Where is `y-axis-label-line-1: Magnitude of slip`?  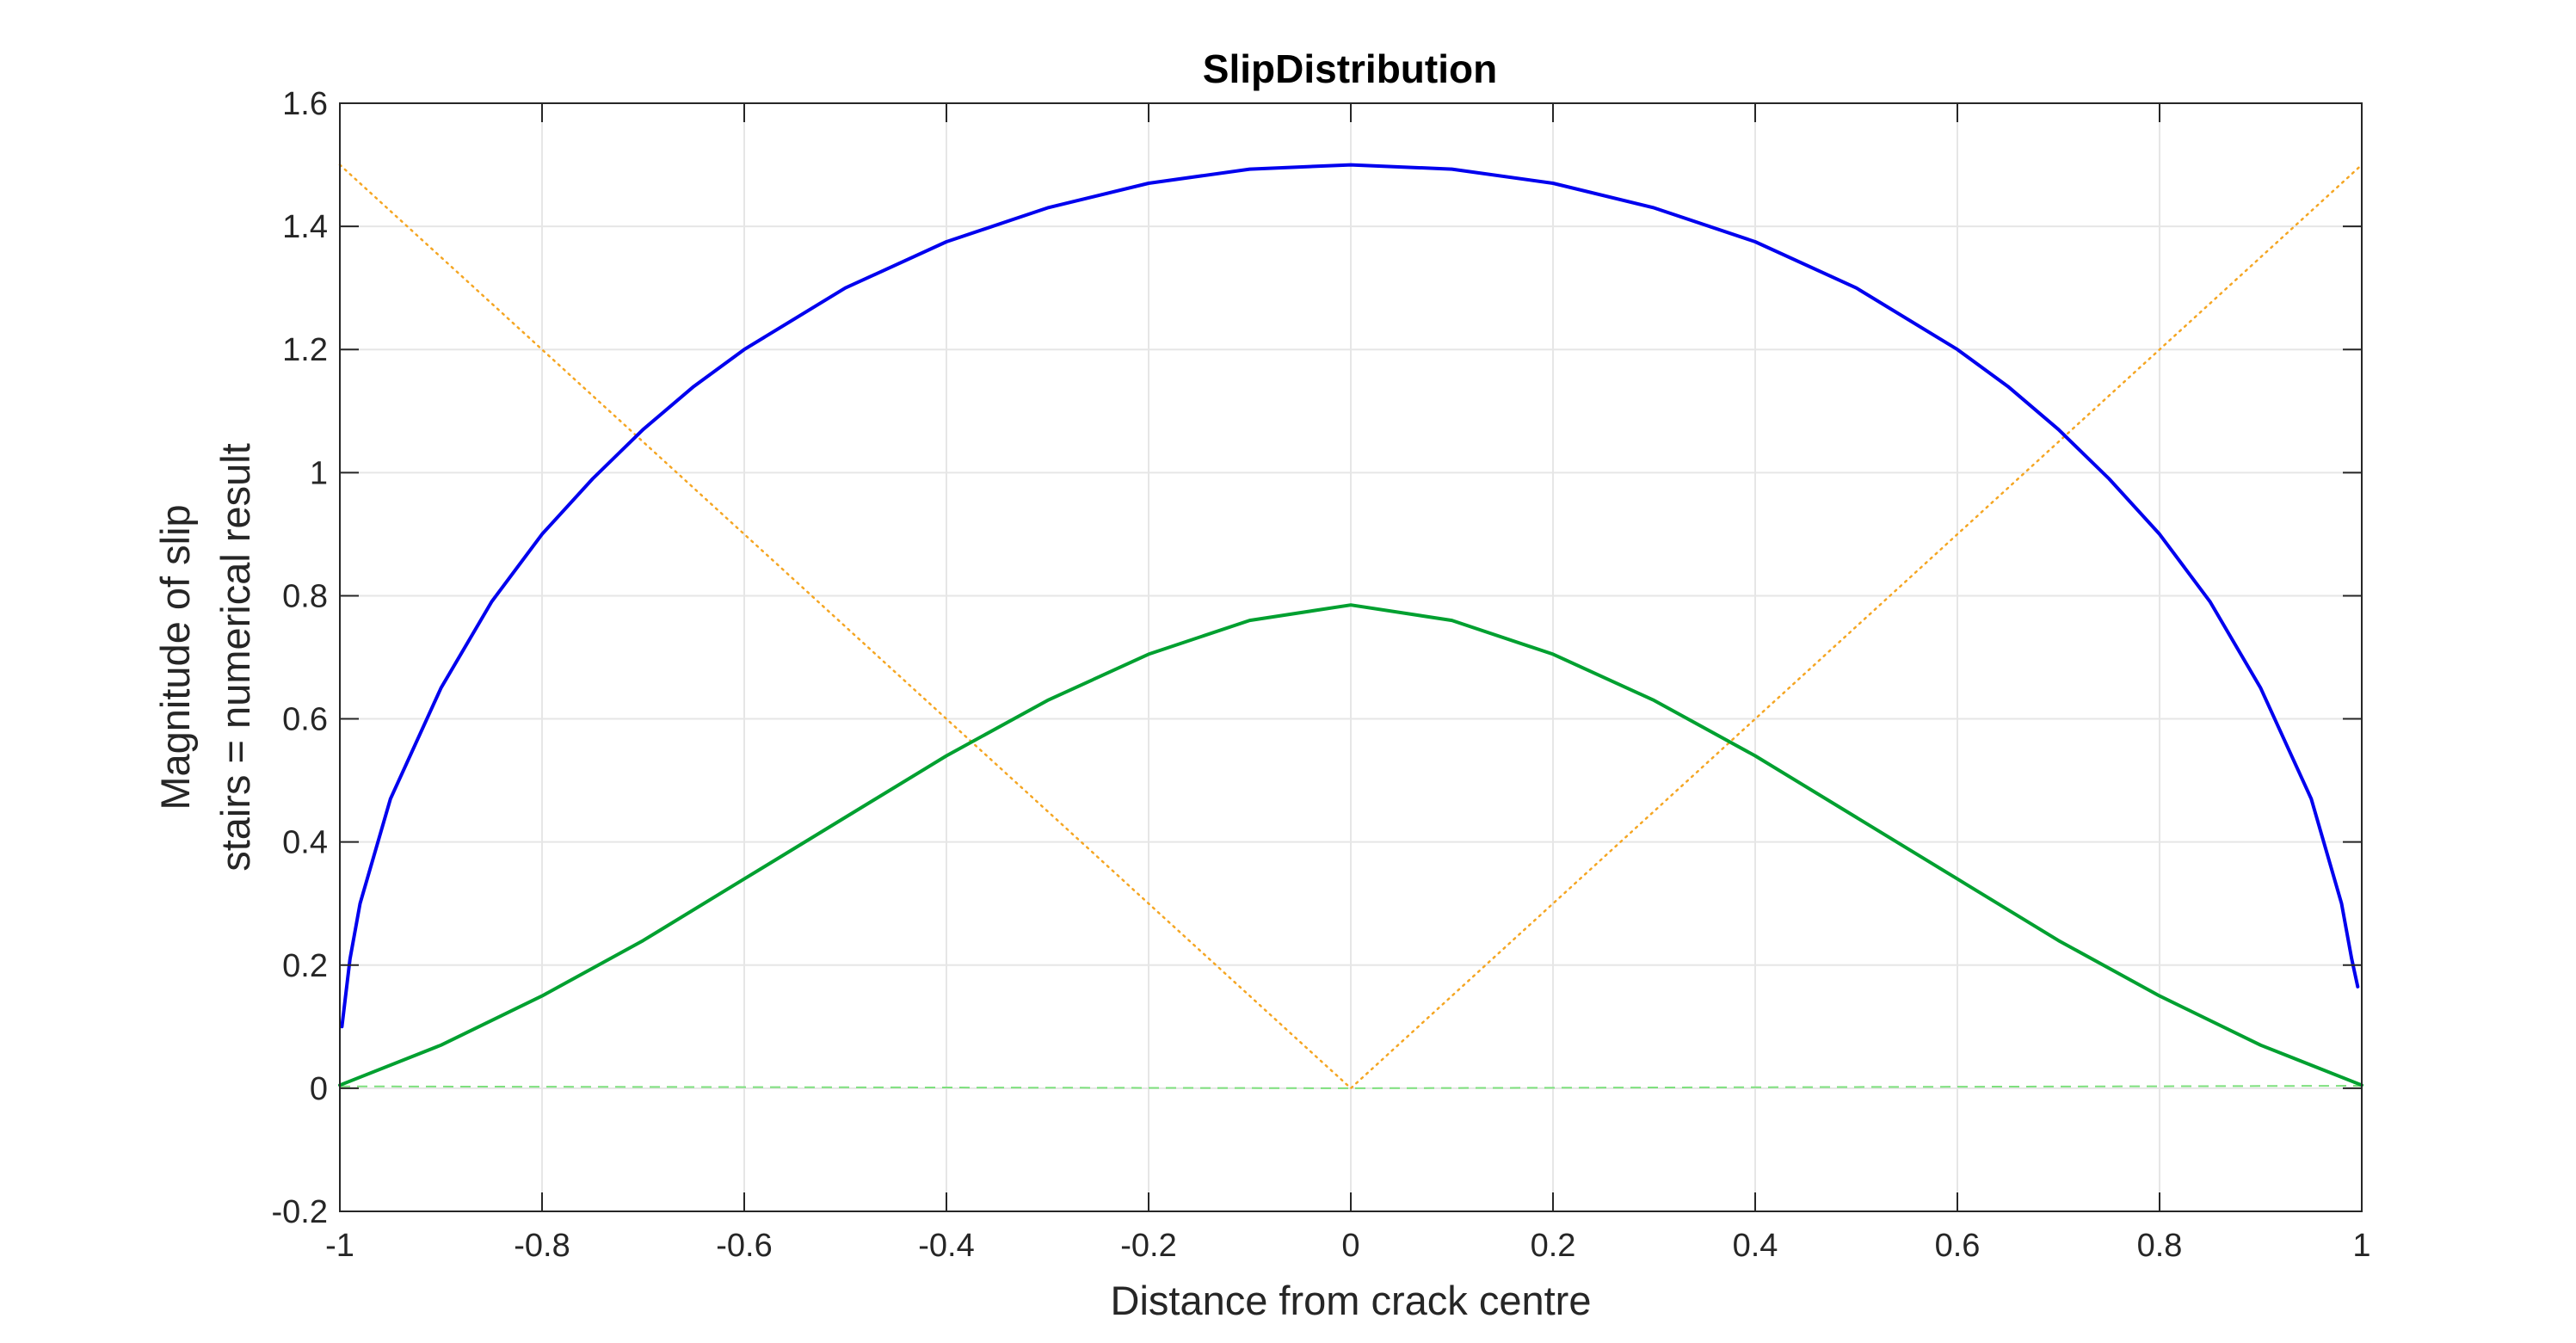
y-axis-label-line-1: Magnitude of slip is located at coordinates (175, 657).